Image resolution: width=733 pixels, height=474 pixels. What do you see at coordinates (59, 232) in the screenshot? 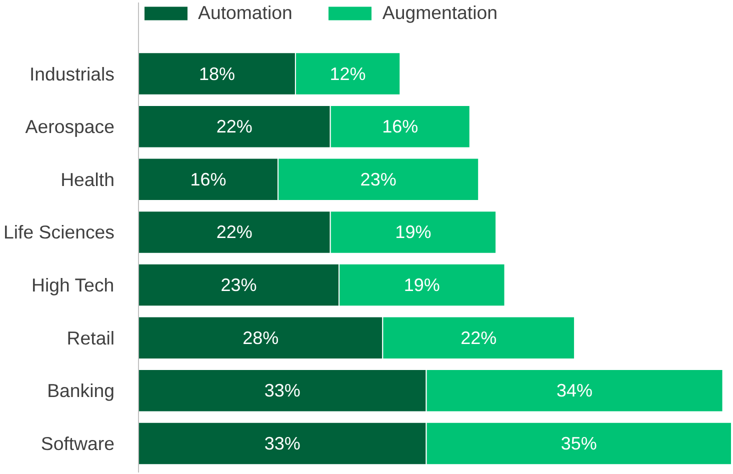
I see `y-tick-label: Life Sciences` at bounding box center [59, 232].